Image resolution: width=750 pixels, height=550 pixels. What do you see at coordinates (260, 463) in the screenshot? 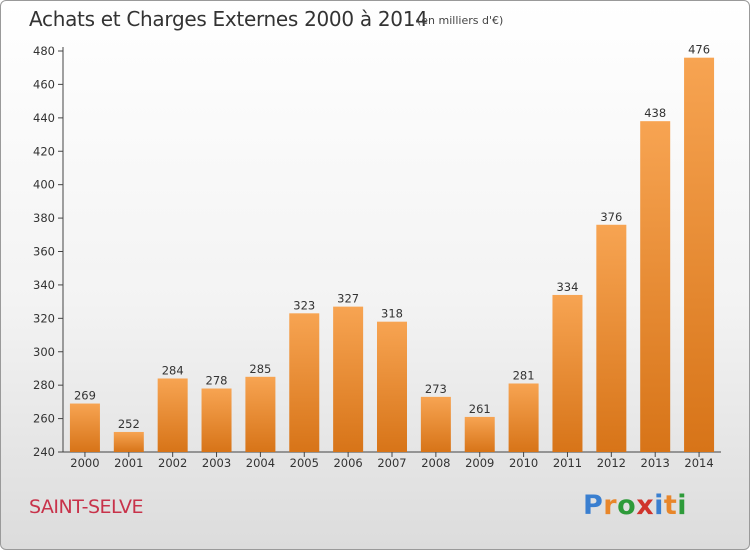
I see `x-tick-label-2004: 2004` at bounding box center [260, 463].